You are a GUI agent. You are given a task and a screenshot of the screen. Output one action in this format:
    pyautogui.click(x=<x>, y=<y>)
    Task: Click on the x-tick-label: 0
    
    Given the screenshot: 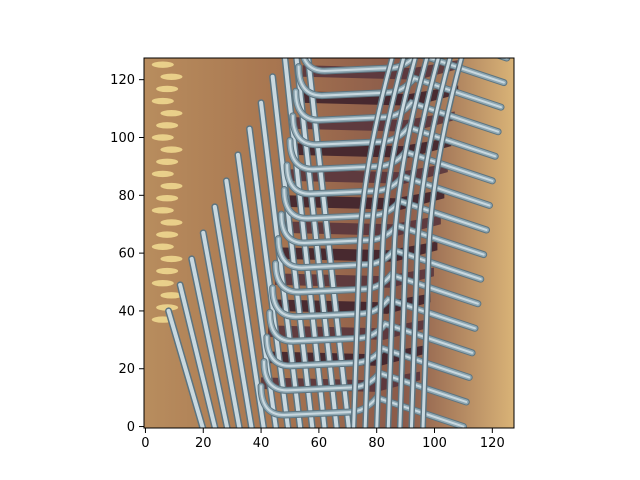 What is the action you would take?
    pyautogui.click(x=145, y=443)
    